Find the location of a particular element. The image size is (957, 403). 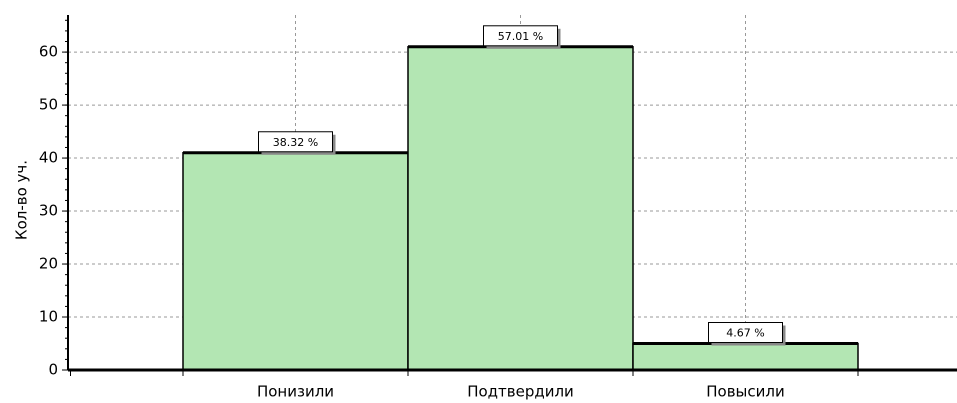

value-label: 57.01 % is located at coordinates (520, 36).